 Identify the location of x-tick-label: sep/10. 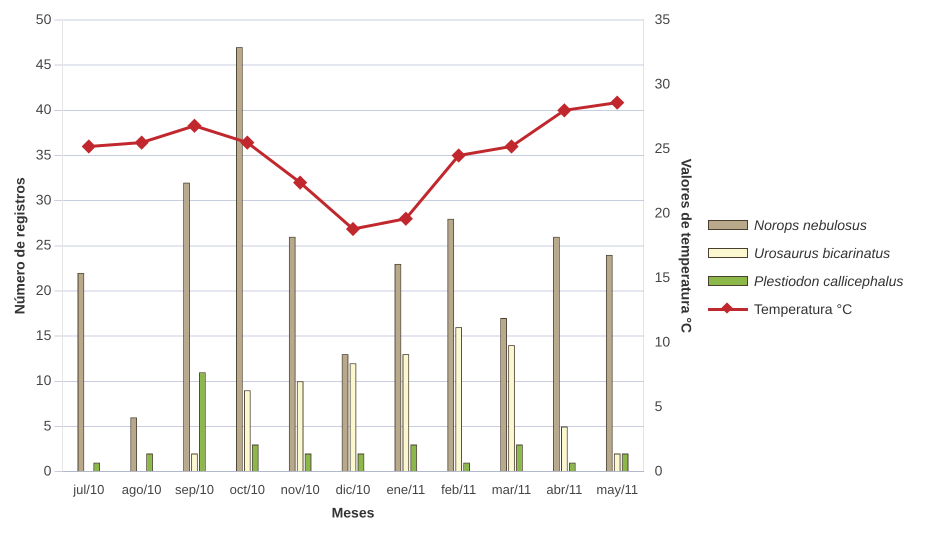
(194, 489).